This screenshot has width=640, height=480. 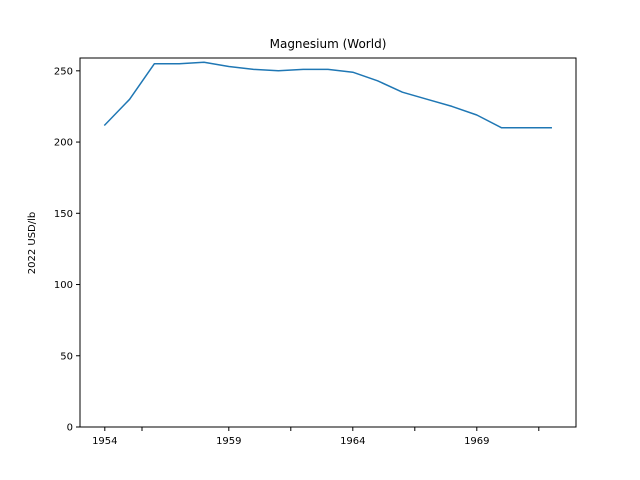 What do you see at coordinates (63, 285) in the screenshot?
I see `y-tick-label: 100` at bounding box center [63, 285].